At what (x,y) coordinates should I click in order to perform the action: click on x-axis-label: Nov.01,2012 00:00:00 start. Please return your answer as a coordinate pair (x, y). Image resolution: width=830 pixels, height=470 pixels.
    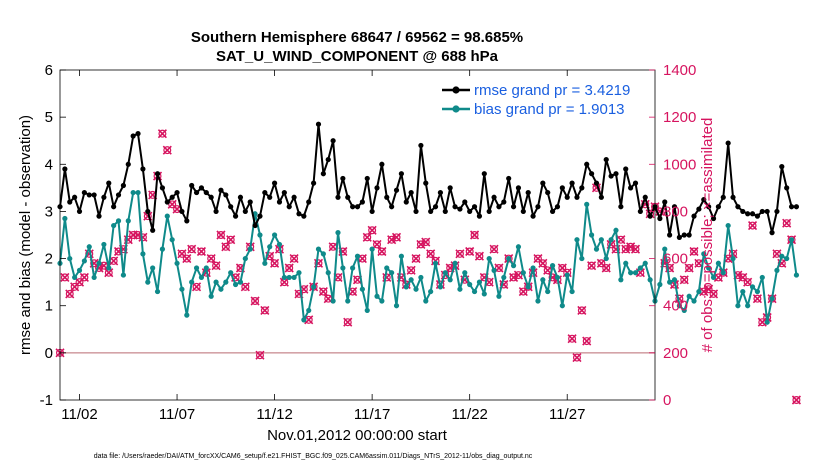
    Looking at the image, I should click on (357, 435).